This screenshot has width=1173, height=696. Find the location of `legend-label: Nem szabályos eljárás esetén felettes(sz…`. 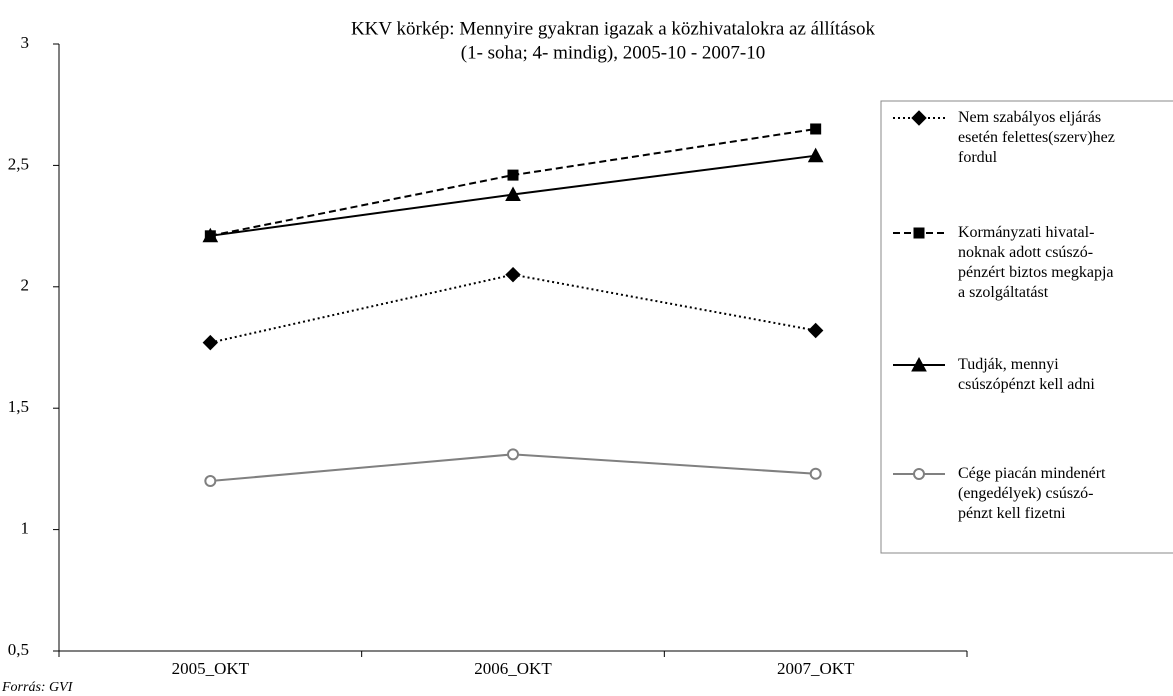

legend-label: Nem szabályos eljárás esetén felettes(sz… is located at coordinates (1036, 137).